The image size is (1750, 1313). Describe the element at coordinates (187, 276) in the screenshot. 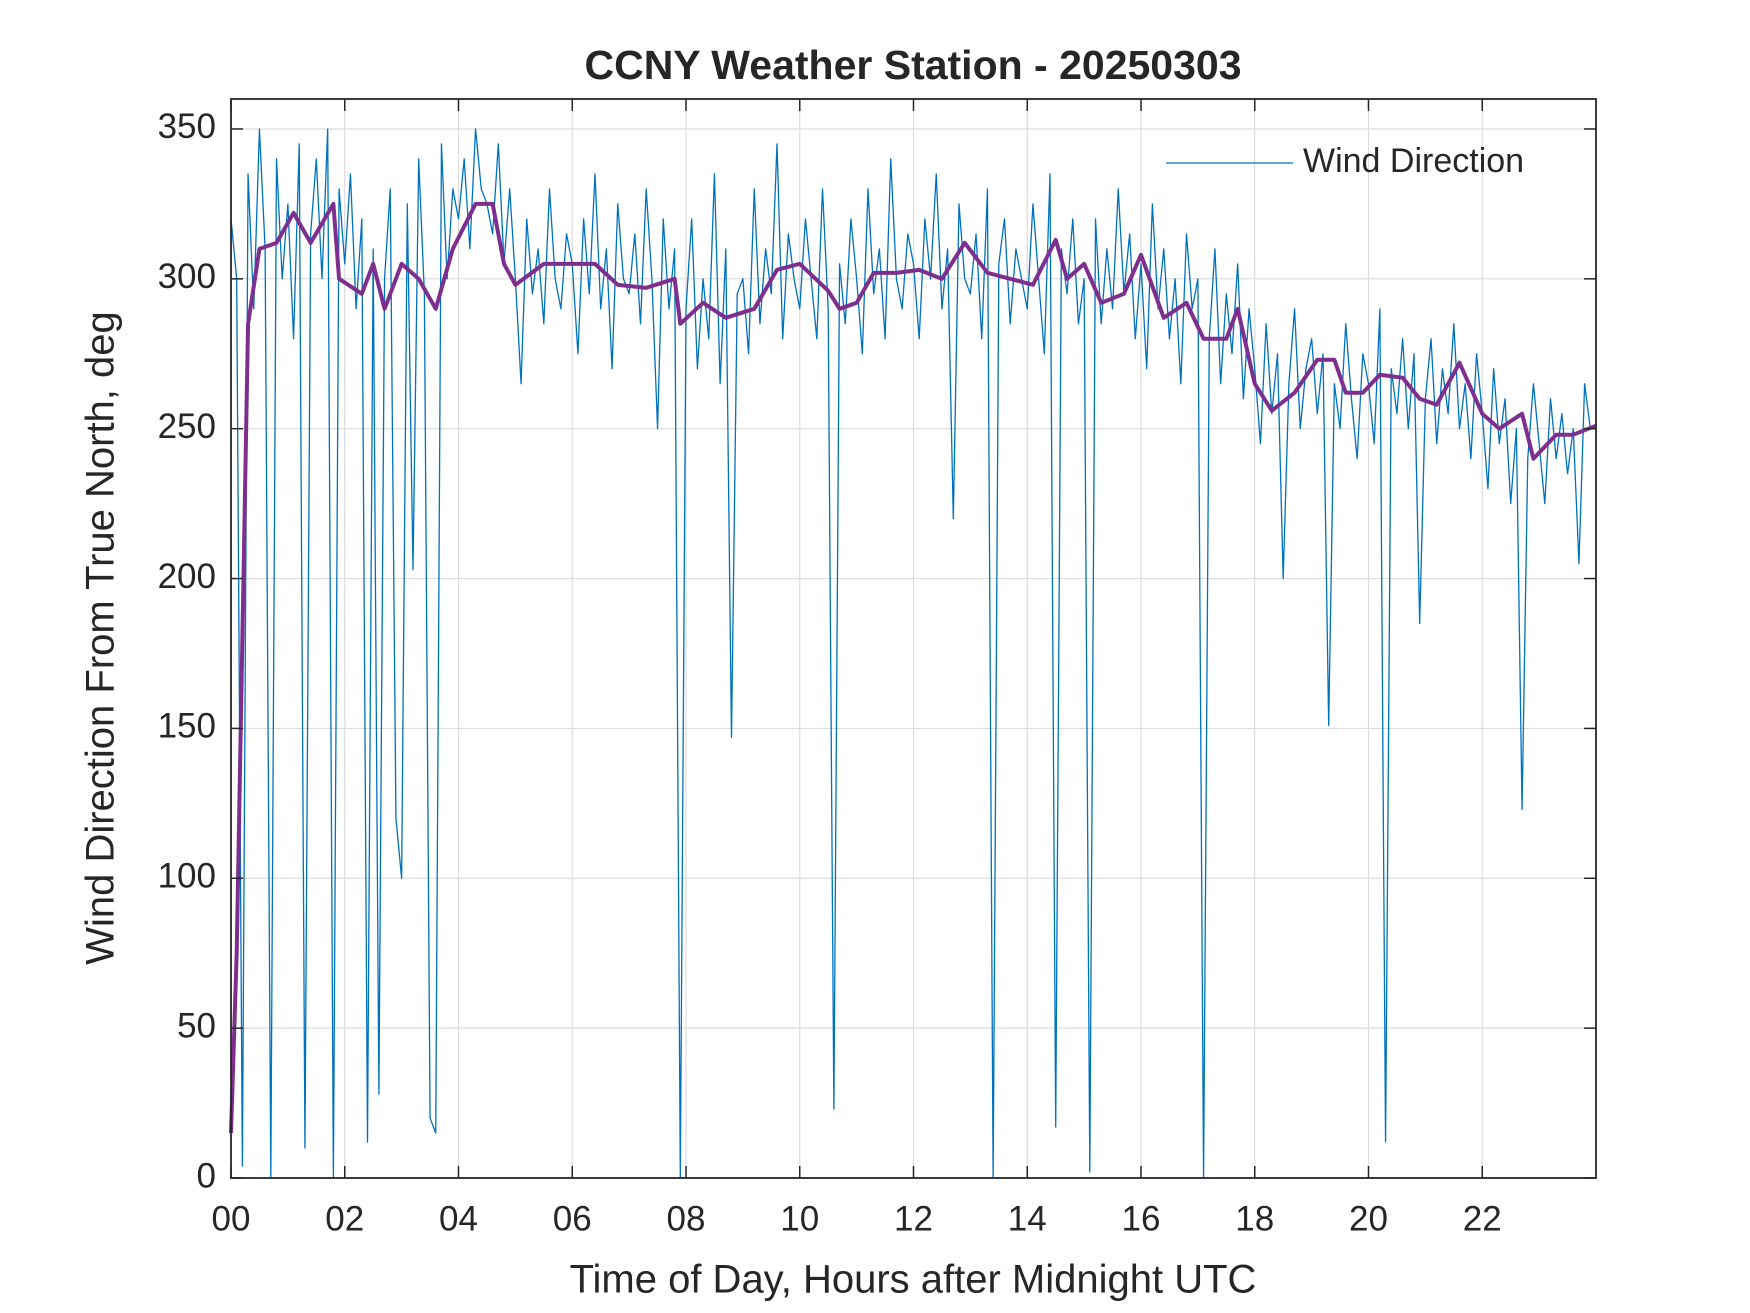

I see `y-tick-label: 300` at that location.